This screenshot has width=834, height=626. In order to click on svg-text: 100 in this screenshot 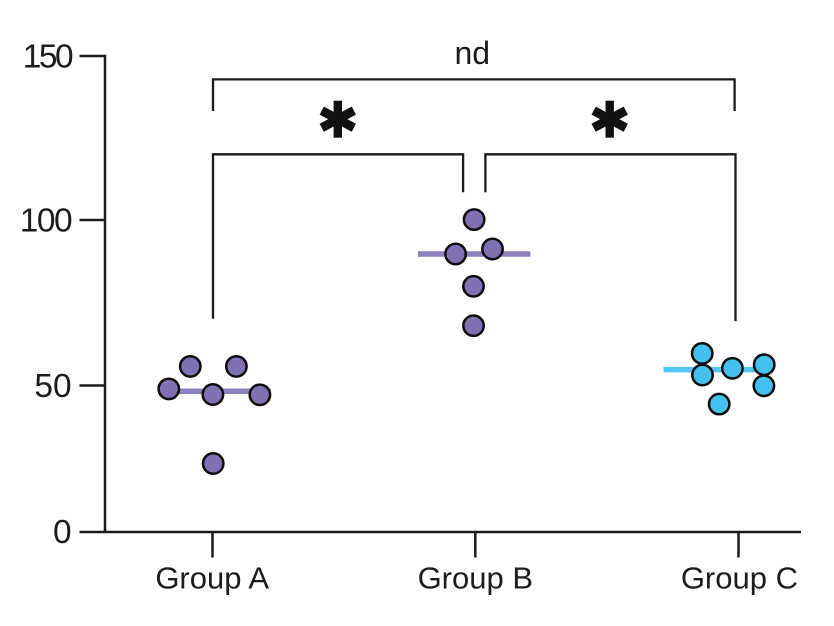, I will do `click(46, 221)`.